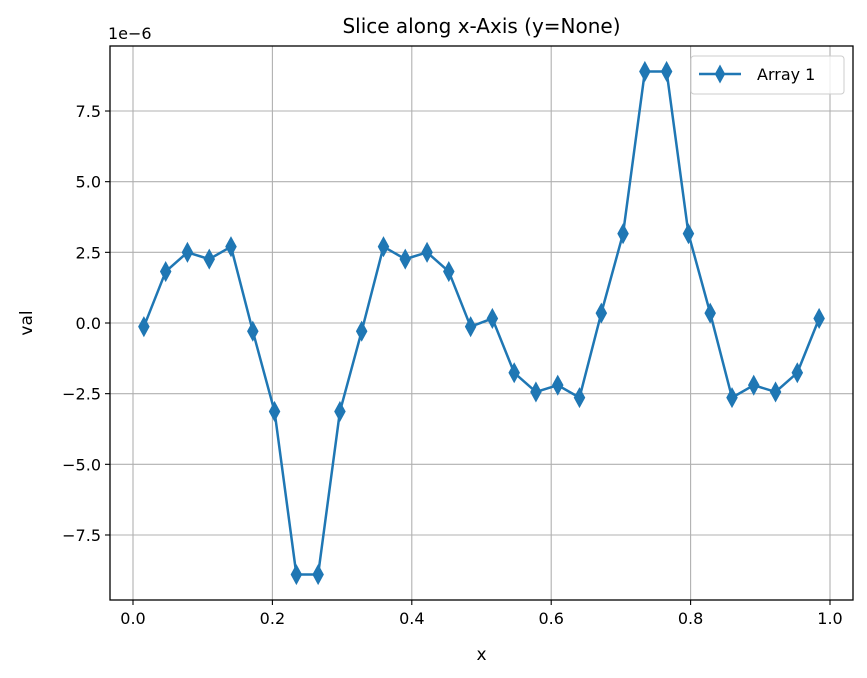  What do you see at coordinates (81, 464) in the screenshot?
I see `y-tick-label: −5.0` at bounding box center [81, 464].